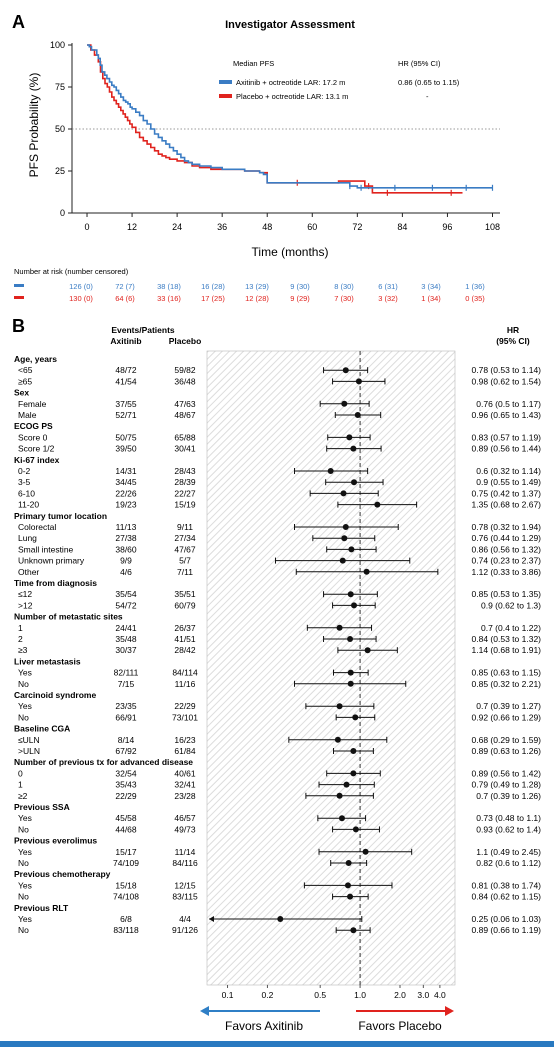 The image size is (554, 1047). I want to click on forest-header-axitinib: Axitinib, so click(125, 341).